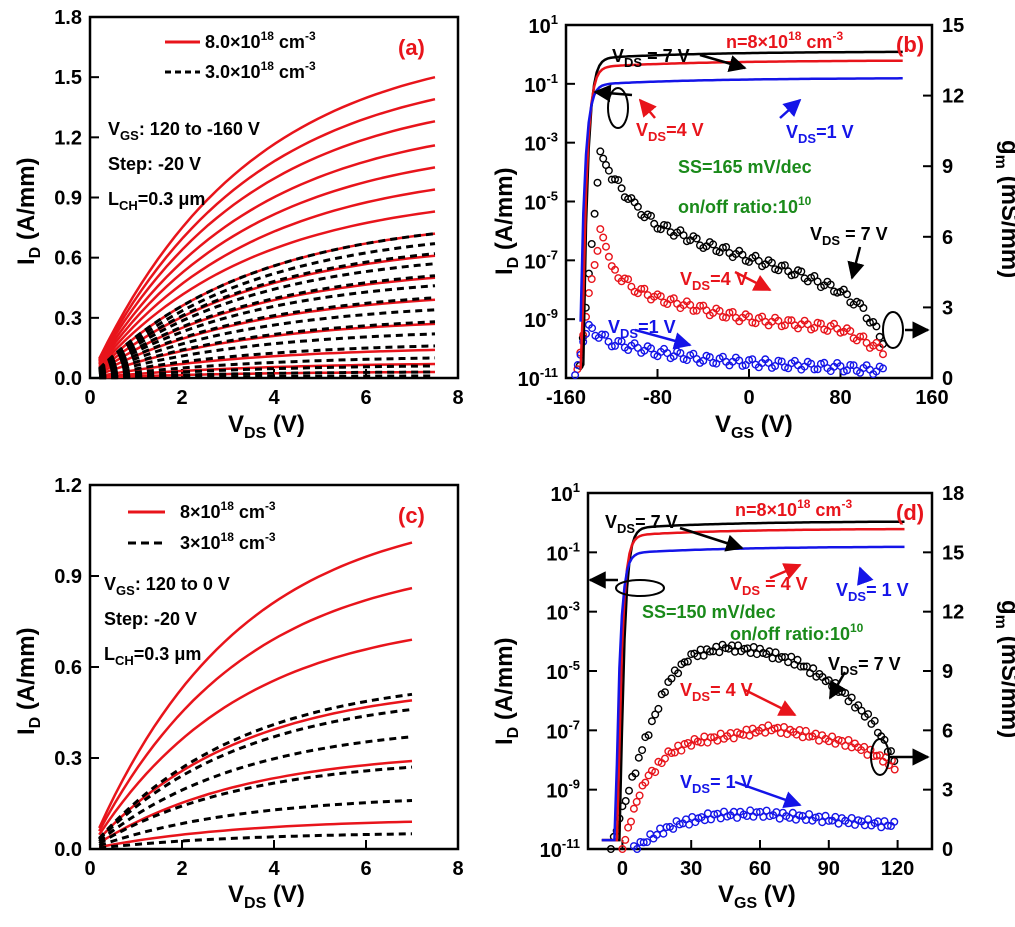  What do you see at coordinates (840, 398) in the screenshot?
I see `panel-b-x-tick-label: 80` at bounding box center [840, 398].